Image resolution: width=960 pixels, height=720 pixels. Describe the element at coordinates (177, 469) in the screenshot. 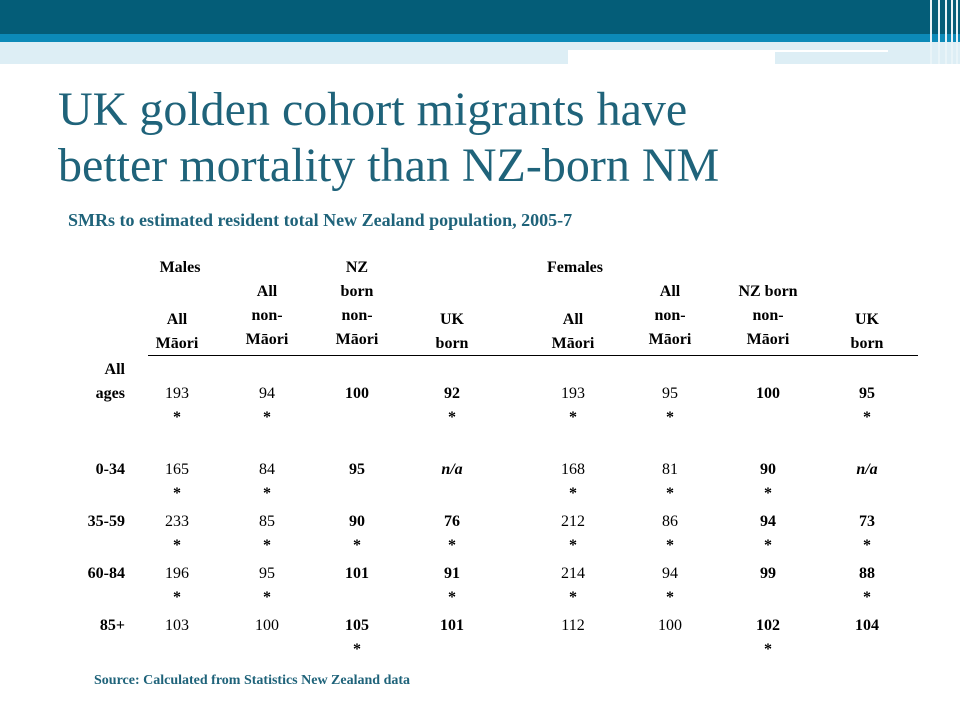

I see `cell-value: 165` at that location.